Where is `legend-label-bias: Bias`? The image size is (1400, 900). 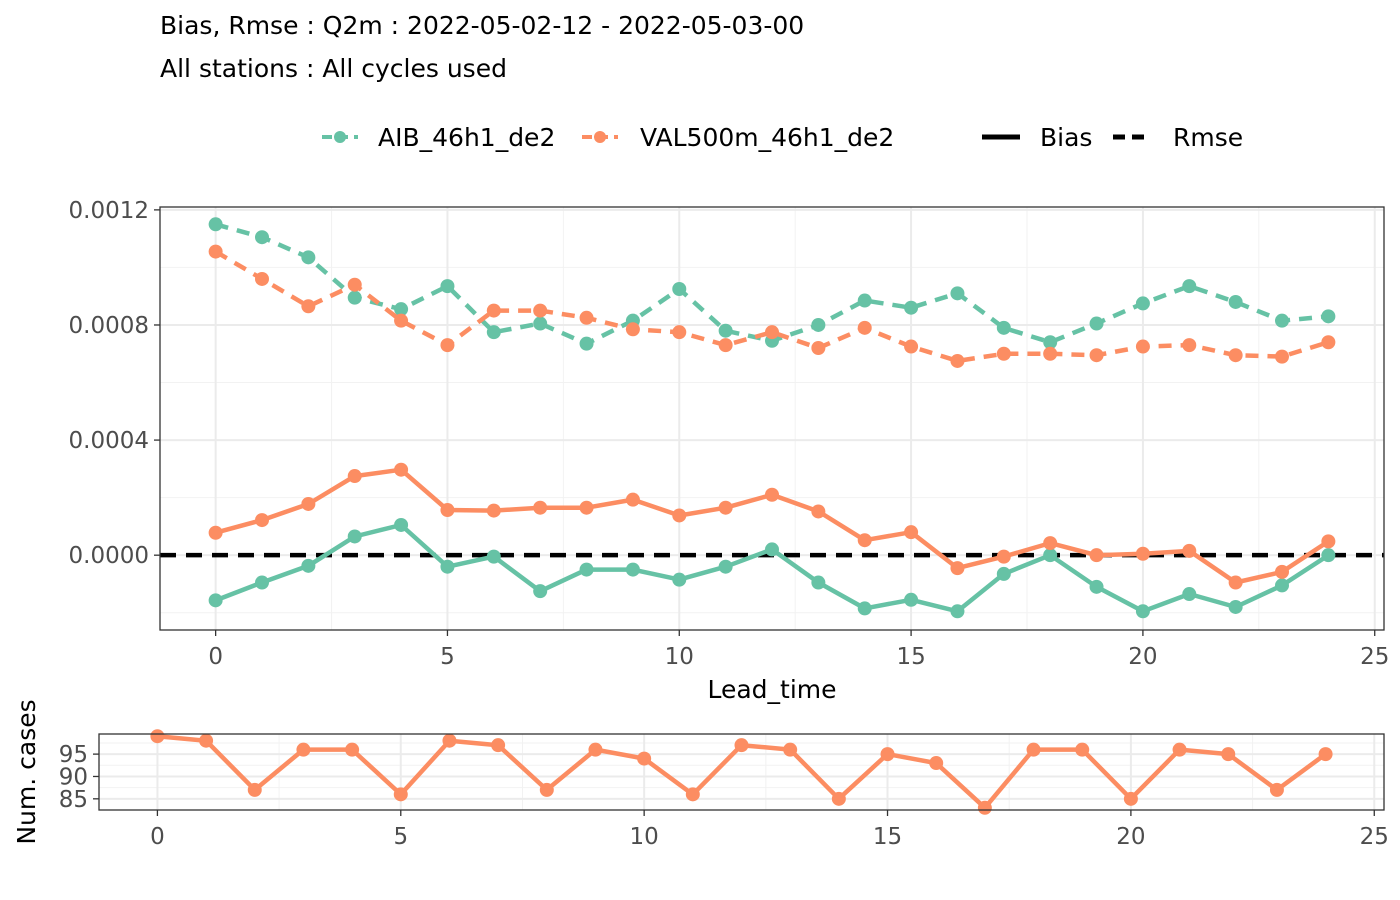 legend-label-bias: Bias is located at coordinates (1066, 137).